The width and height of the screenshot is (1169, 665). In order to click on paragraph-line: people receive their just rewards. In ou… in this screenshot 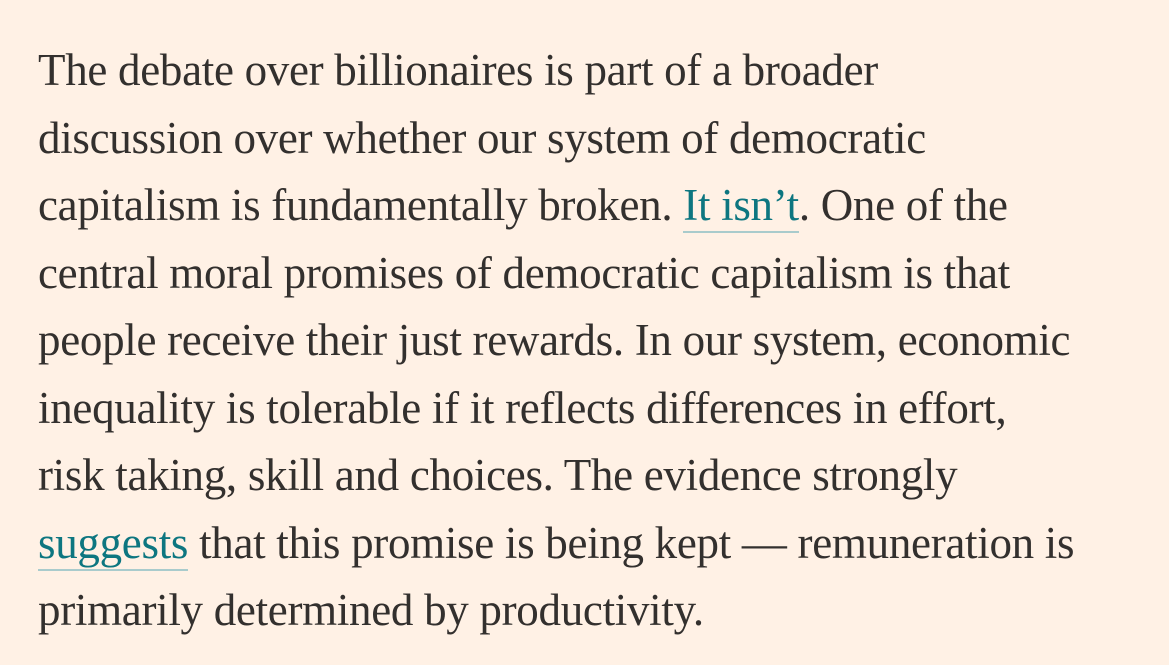, I will do `click(554, 340)`.